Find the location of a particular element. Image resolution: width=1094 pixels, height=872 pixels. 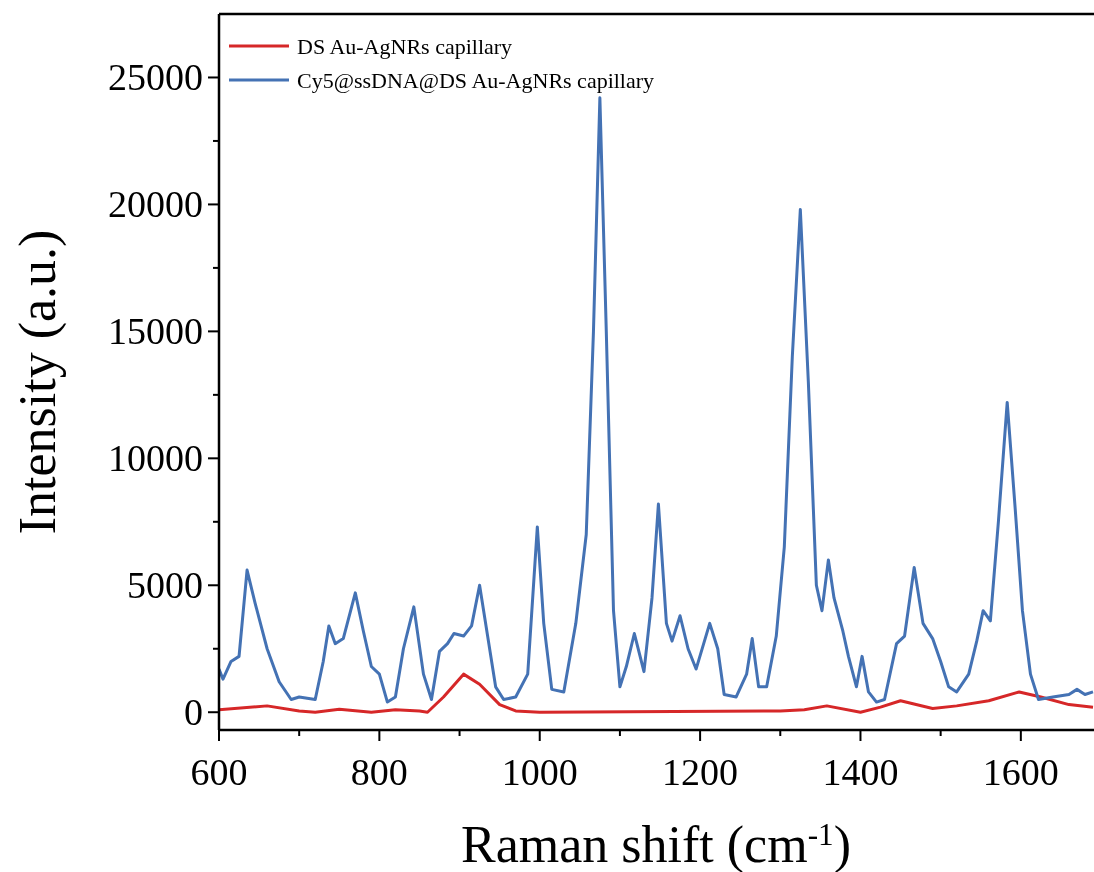

y-axis-title: Intensity (a.u.) is located at coordinates (38, 382).